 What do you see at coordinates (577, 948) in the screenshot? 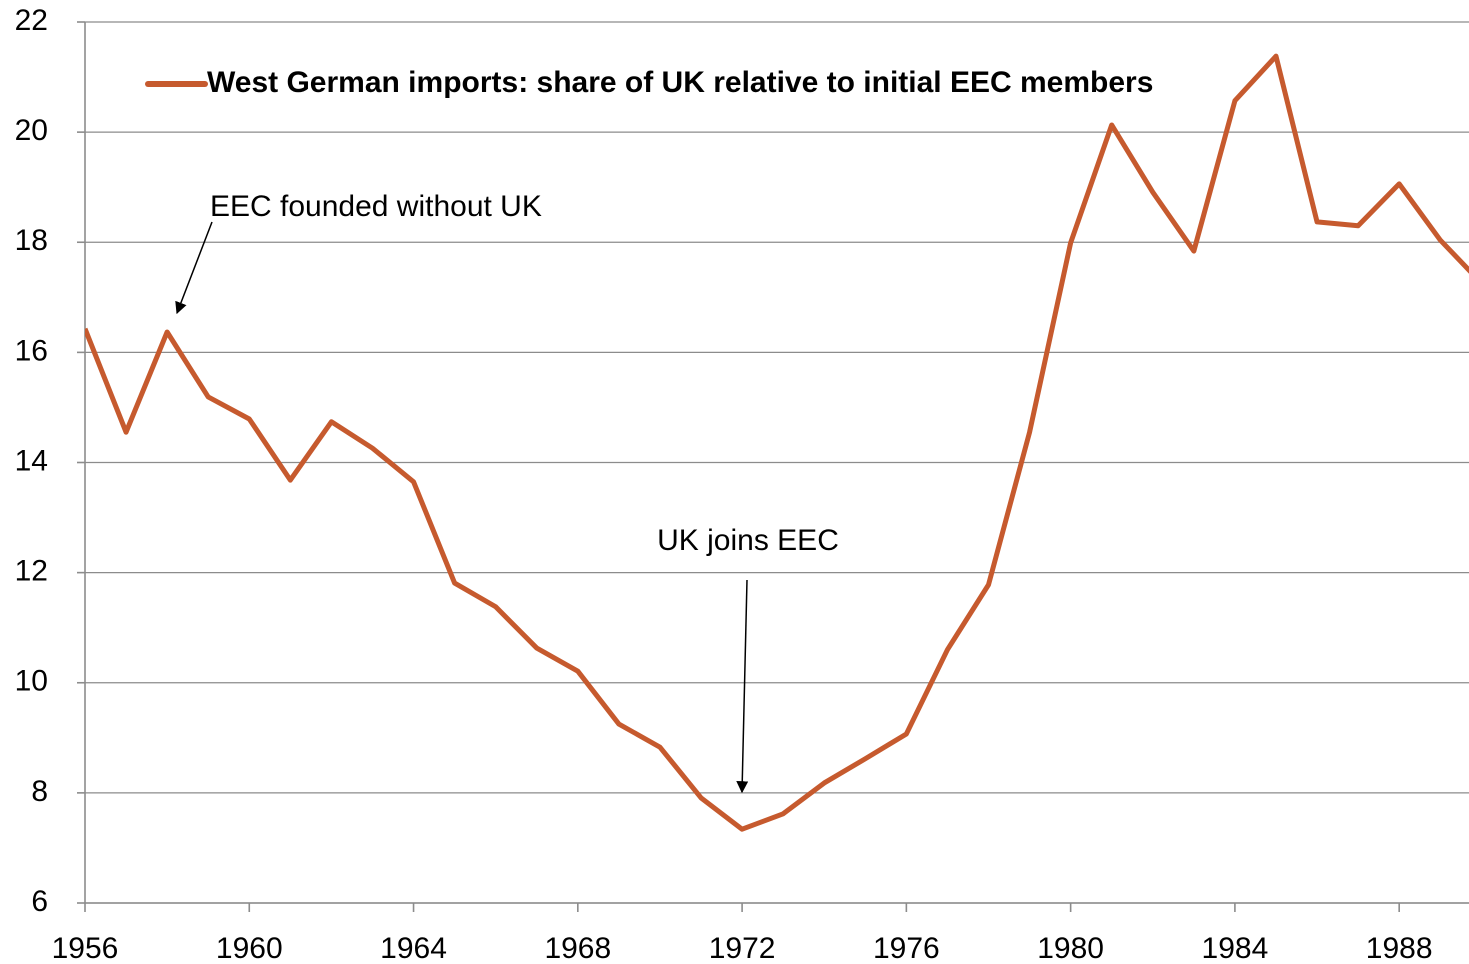
I see `x-tick-label: 1968` at bounding box center [577, 948].